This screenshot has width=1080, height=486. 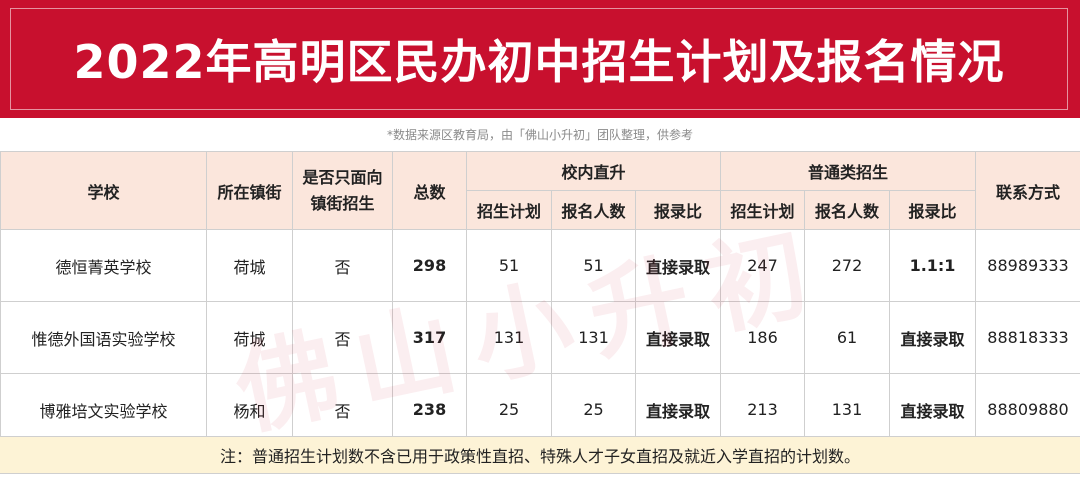 What do you see at coordinates (847, 265) in the screenshot?
I see `general-applicants: 272` at bounding box center [847, 265].